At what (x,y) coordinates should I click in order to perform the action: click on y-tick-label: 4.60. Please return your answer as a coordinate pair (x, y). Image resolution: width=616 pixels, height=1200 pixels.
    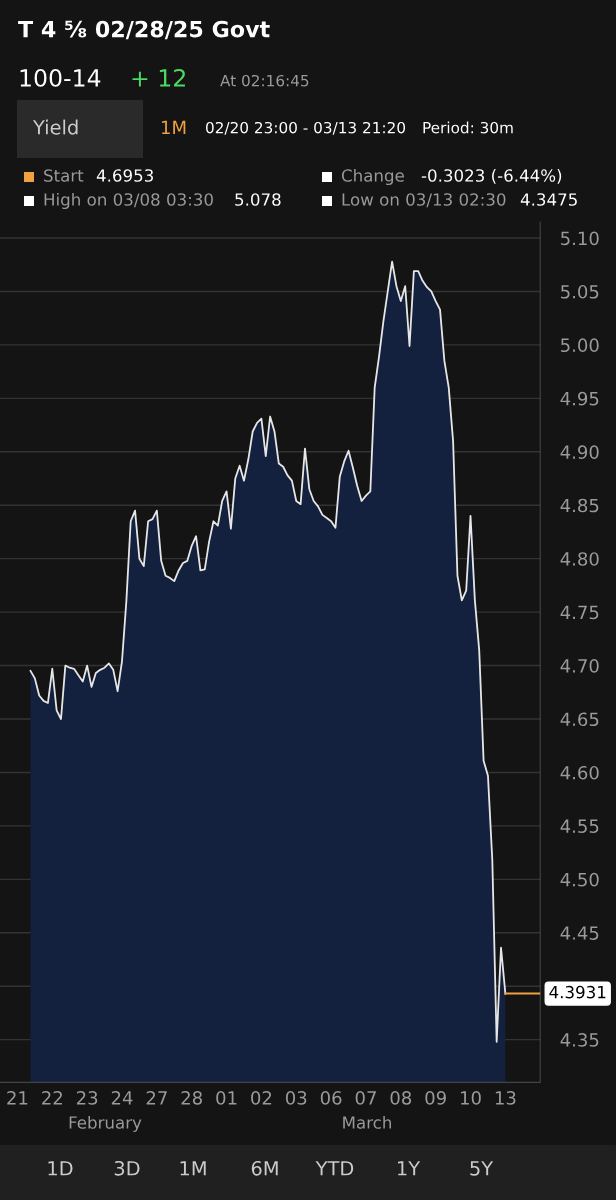
    Looking at the image, I should click on (579, 772).